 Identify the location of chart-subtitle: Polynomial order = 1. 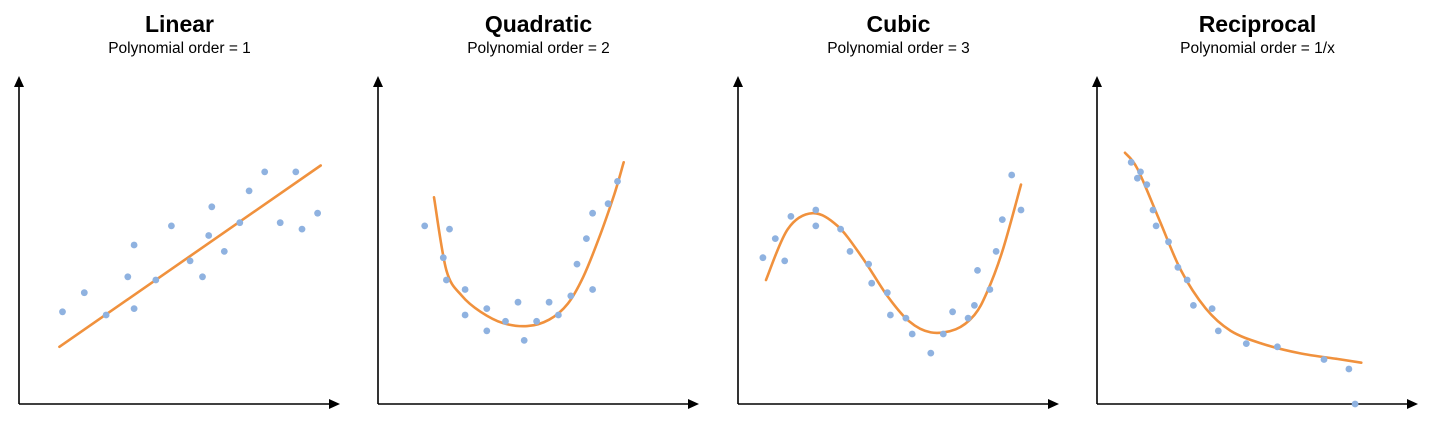
(179, 48).